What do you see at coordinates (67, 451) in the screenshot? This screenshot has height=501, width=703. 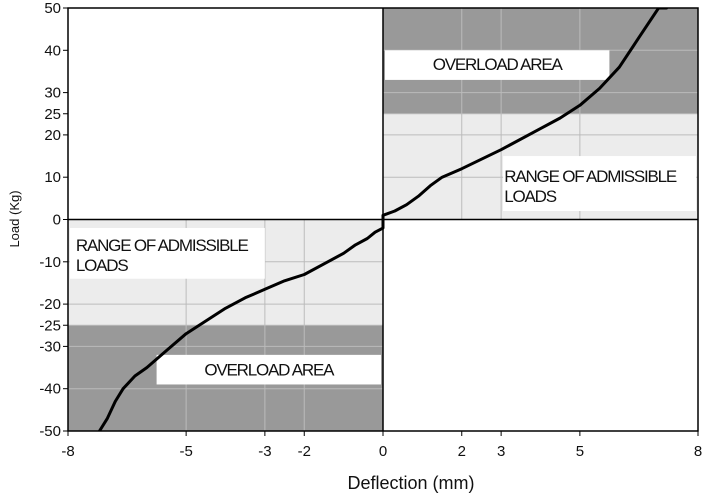 I see `x-tick-label: -8` at bounding box center [67, 451].